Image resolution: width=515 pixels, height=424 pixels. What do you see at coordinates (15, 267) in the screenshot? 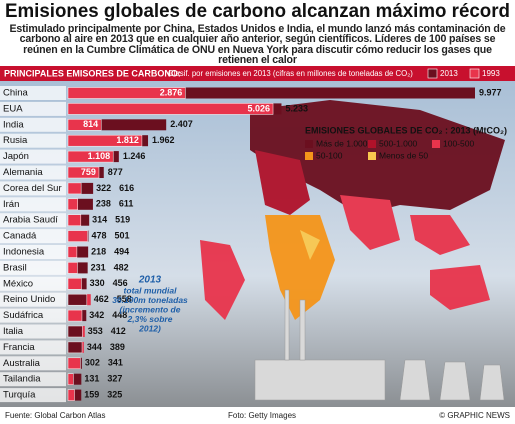
I see `category-label: Brasil` at bounding box center [15, 267].